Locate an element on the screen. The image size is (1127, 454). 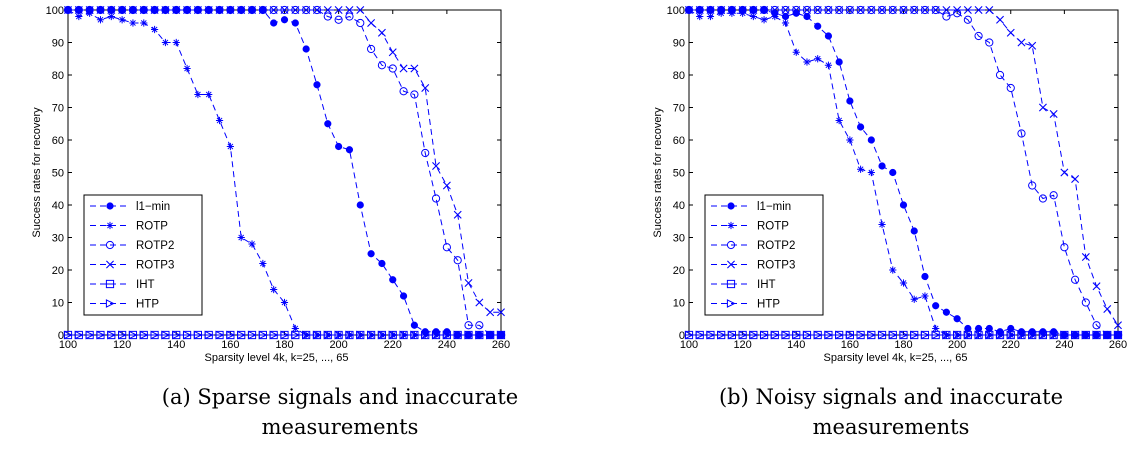
legend-a: l1−min ROTP ROTP2 ROTP3 IHT HTP is located at coordinates (143, 255).